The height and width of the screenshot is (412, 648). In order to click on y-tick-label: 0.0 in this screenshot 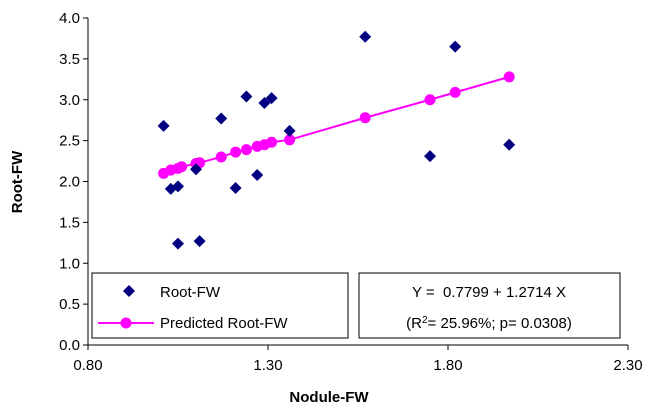, I will do `click(69, 345)`.